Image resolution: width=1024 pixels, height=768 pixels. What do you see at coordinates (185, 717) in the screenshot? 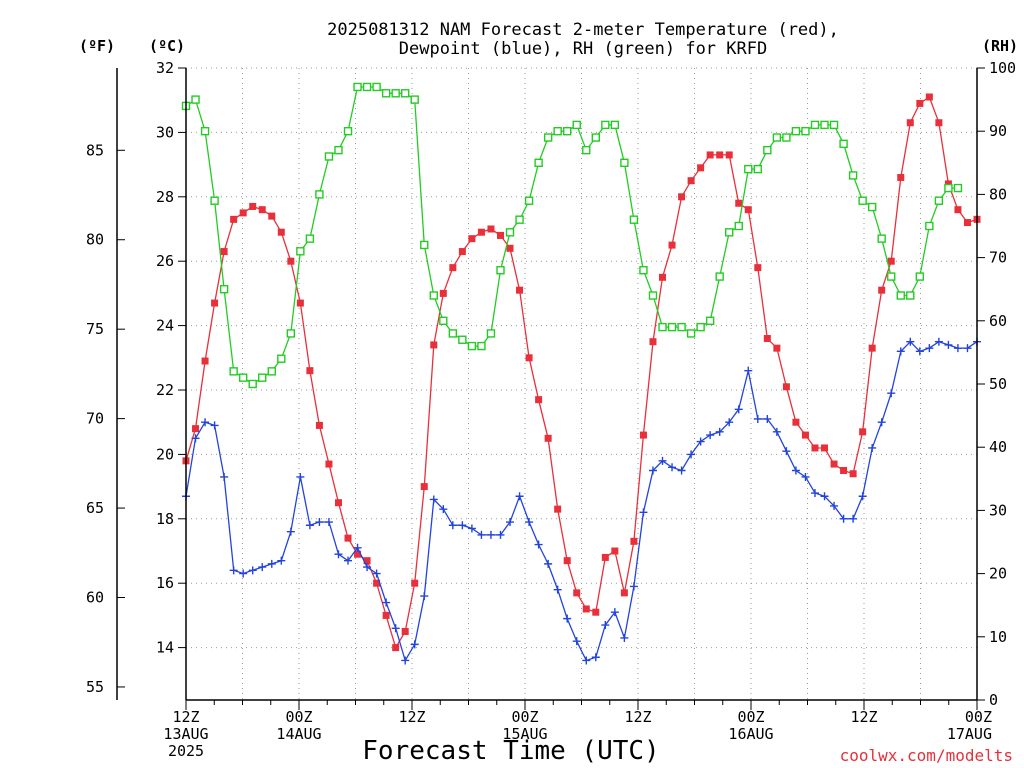
I see `time-tick-label: 12Z` at bounding box center [185, 717].